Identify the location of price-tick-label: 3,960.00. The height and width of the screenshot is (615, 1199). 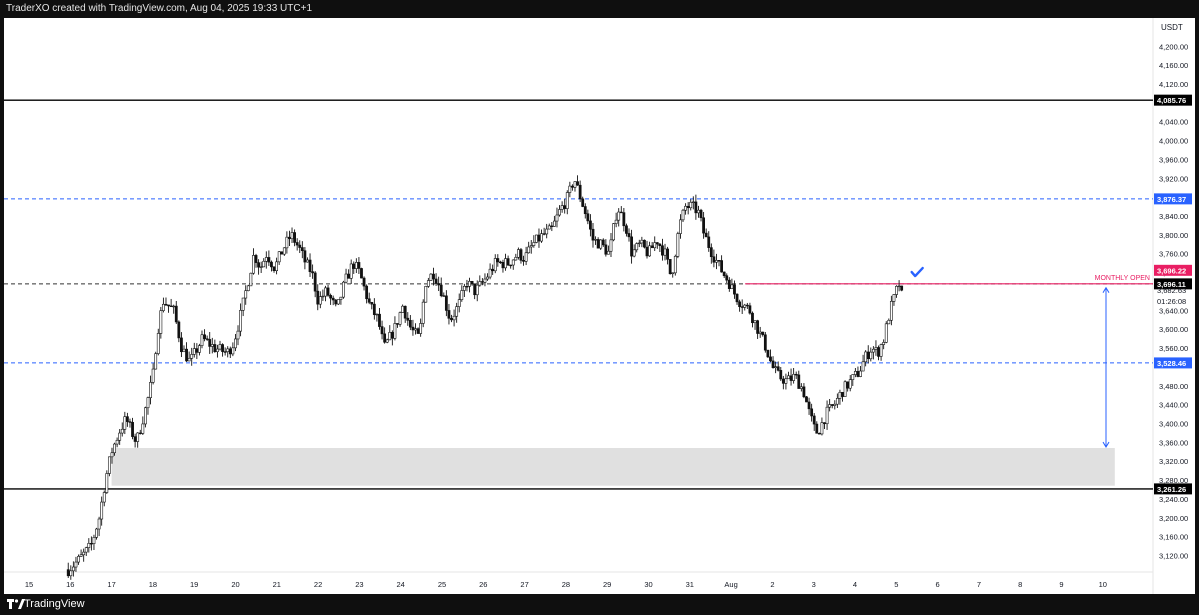
(1173, 159).